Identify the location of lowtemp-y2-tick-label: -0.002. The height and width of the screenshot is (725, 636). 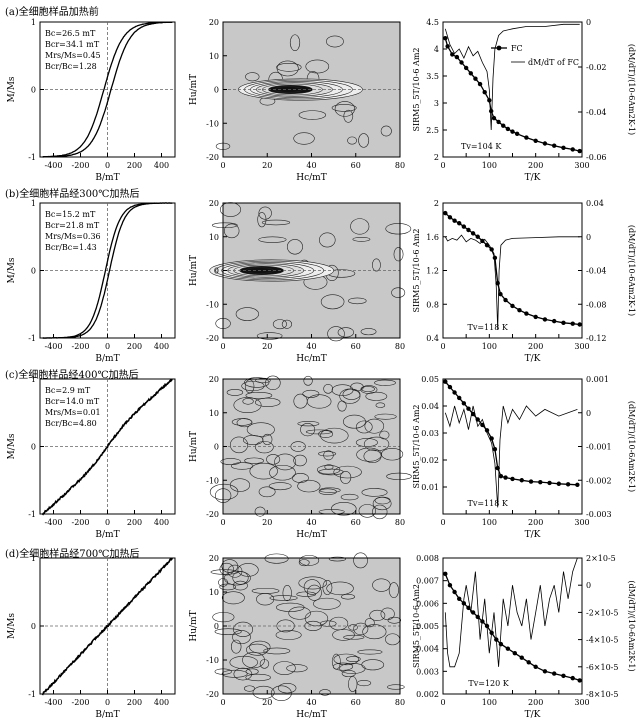
(599, 480).